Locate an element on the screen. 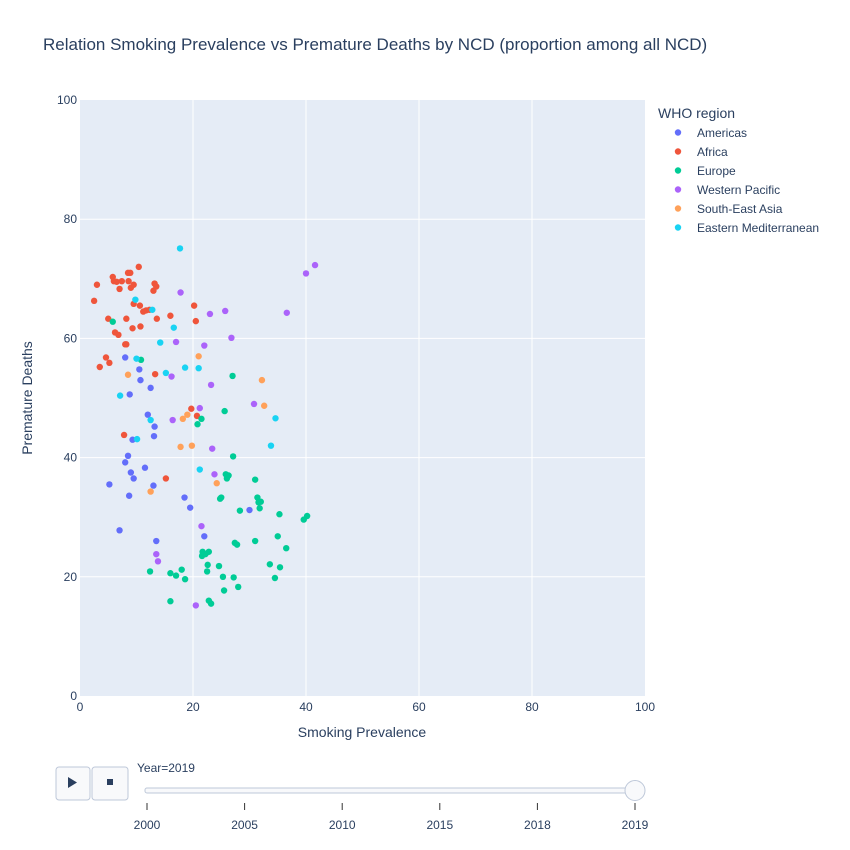 This screenshot has width=850, height=850. legend-item: Americas is located at coordinates (710, 133).